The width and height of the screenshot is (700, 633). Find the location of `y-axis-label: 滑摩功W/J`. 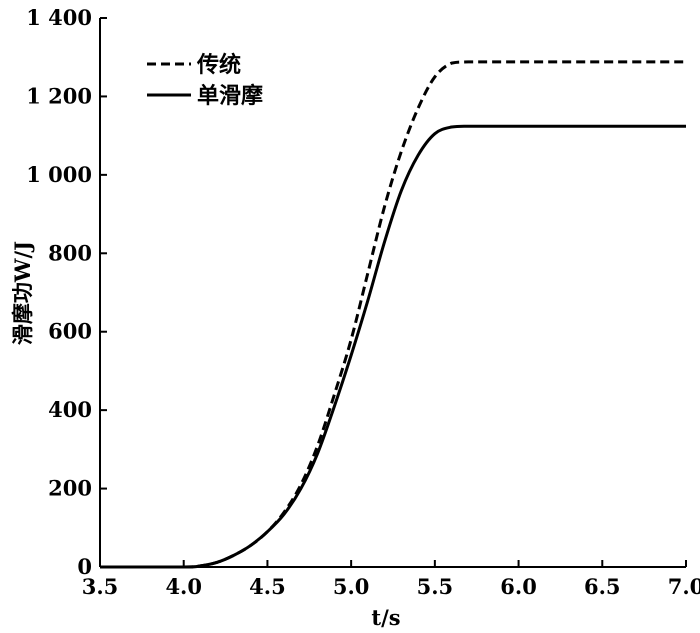

y-axis-label: 滑摩功W/J is located at coordinates (22, 293).